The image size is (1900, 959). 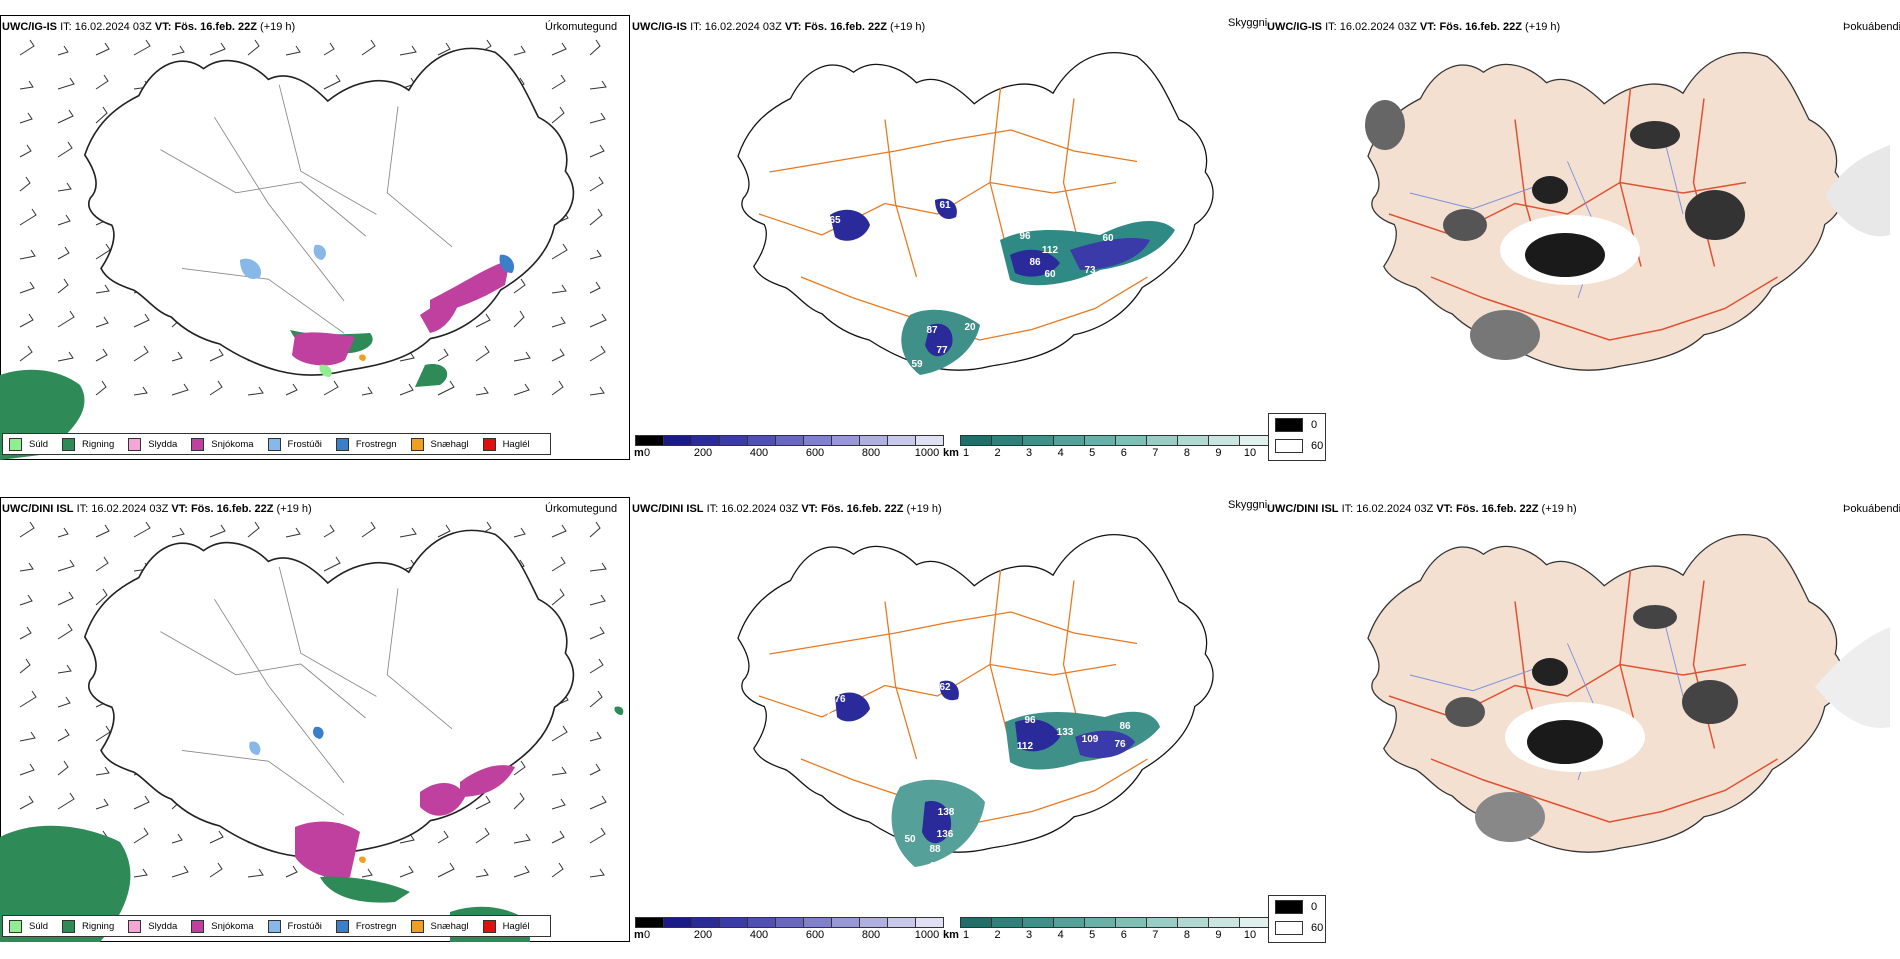 I want to click on fog-area, so click(x=1505, y=335).